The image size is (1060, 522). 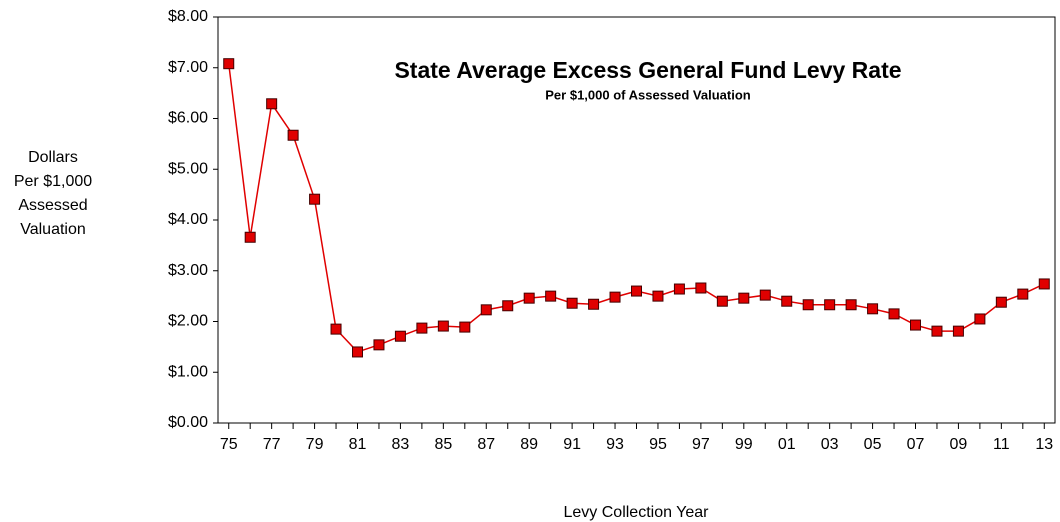 I want to click on x-tick-label: 81, so click(x=358, y=444).